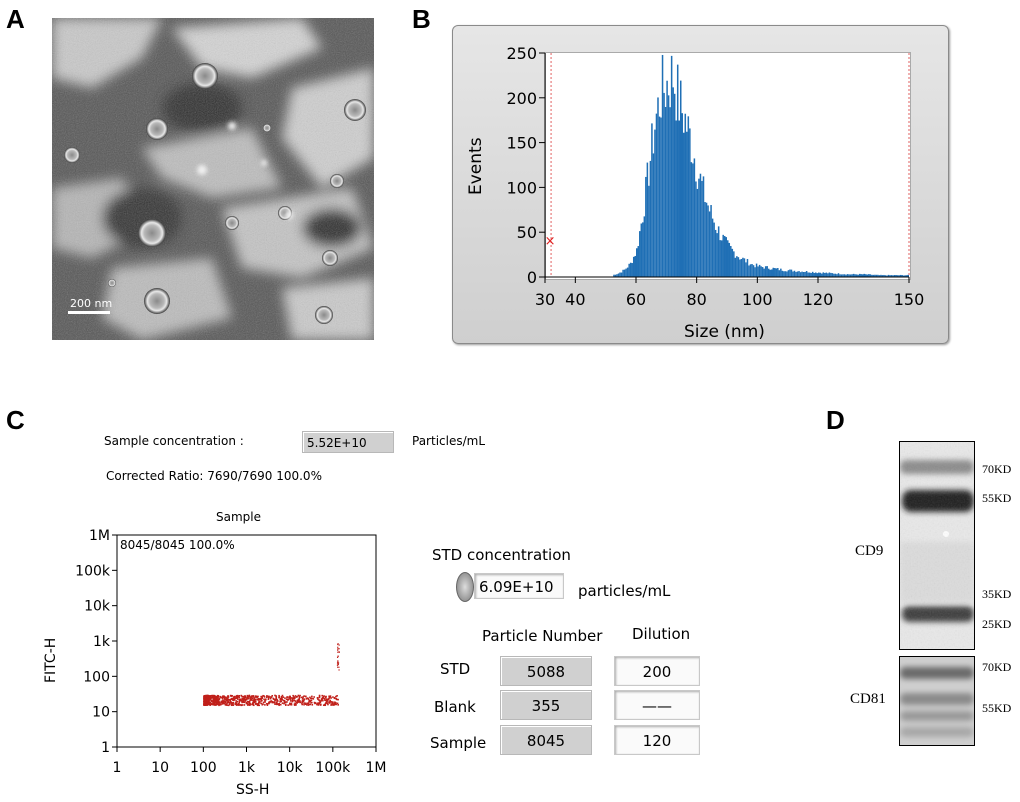 The height and width of the screenshot is (802, 1020). What do you see at coordinates (997, 708) in the screenshot?
I see `cd81-marker-55: 55KD` at bounding box center [997, 708].